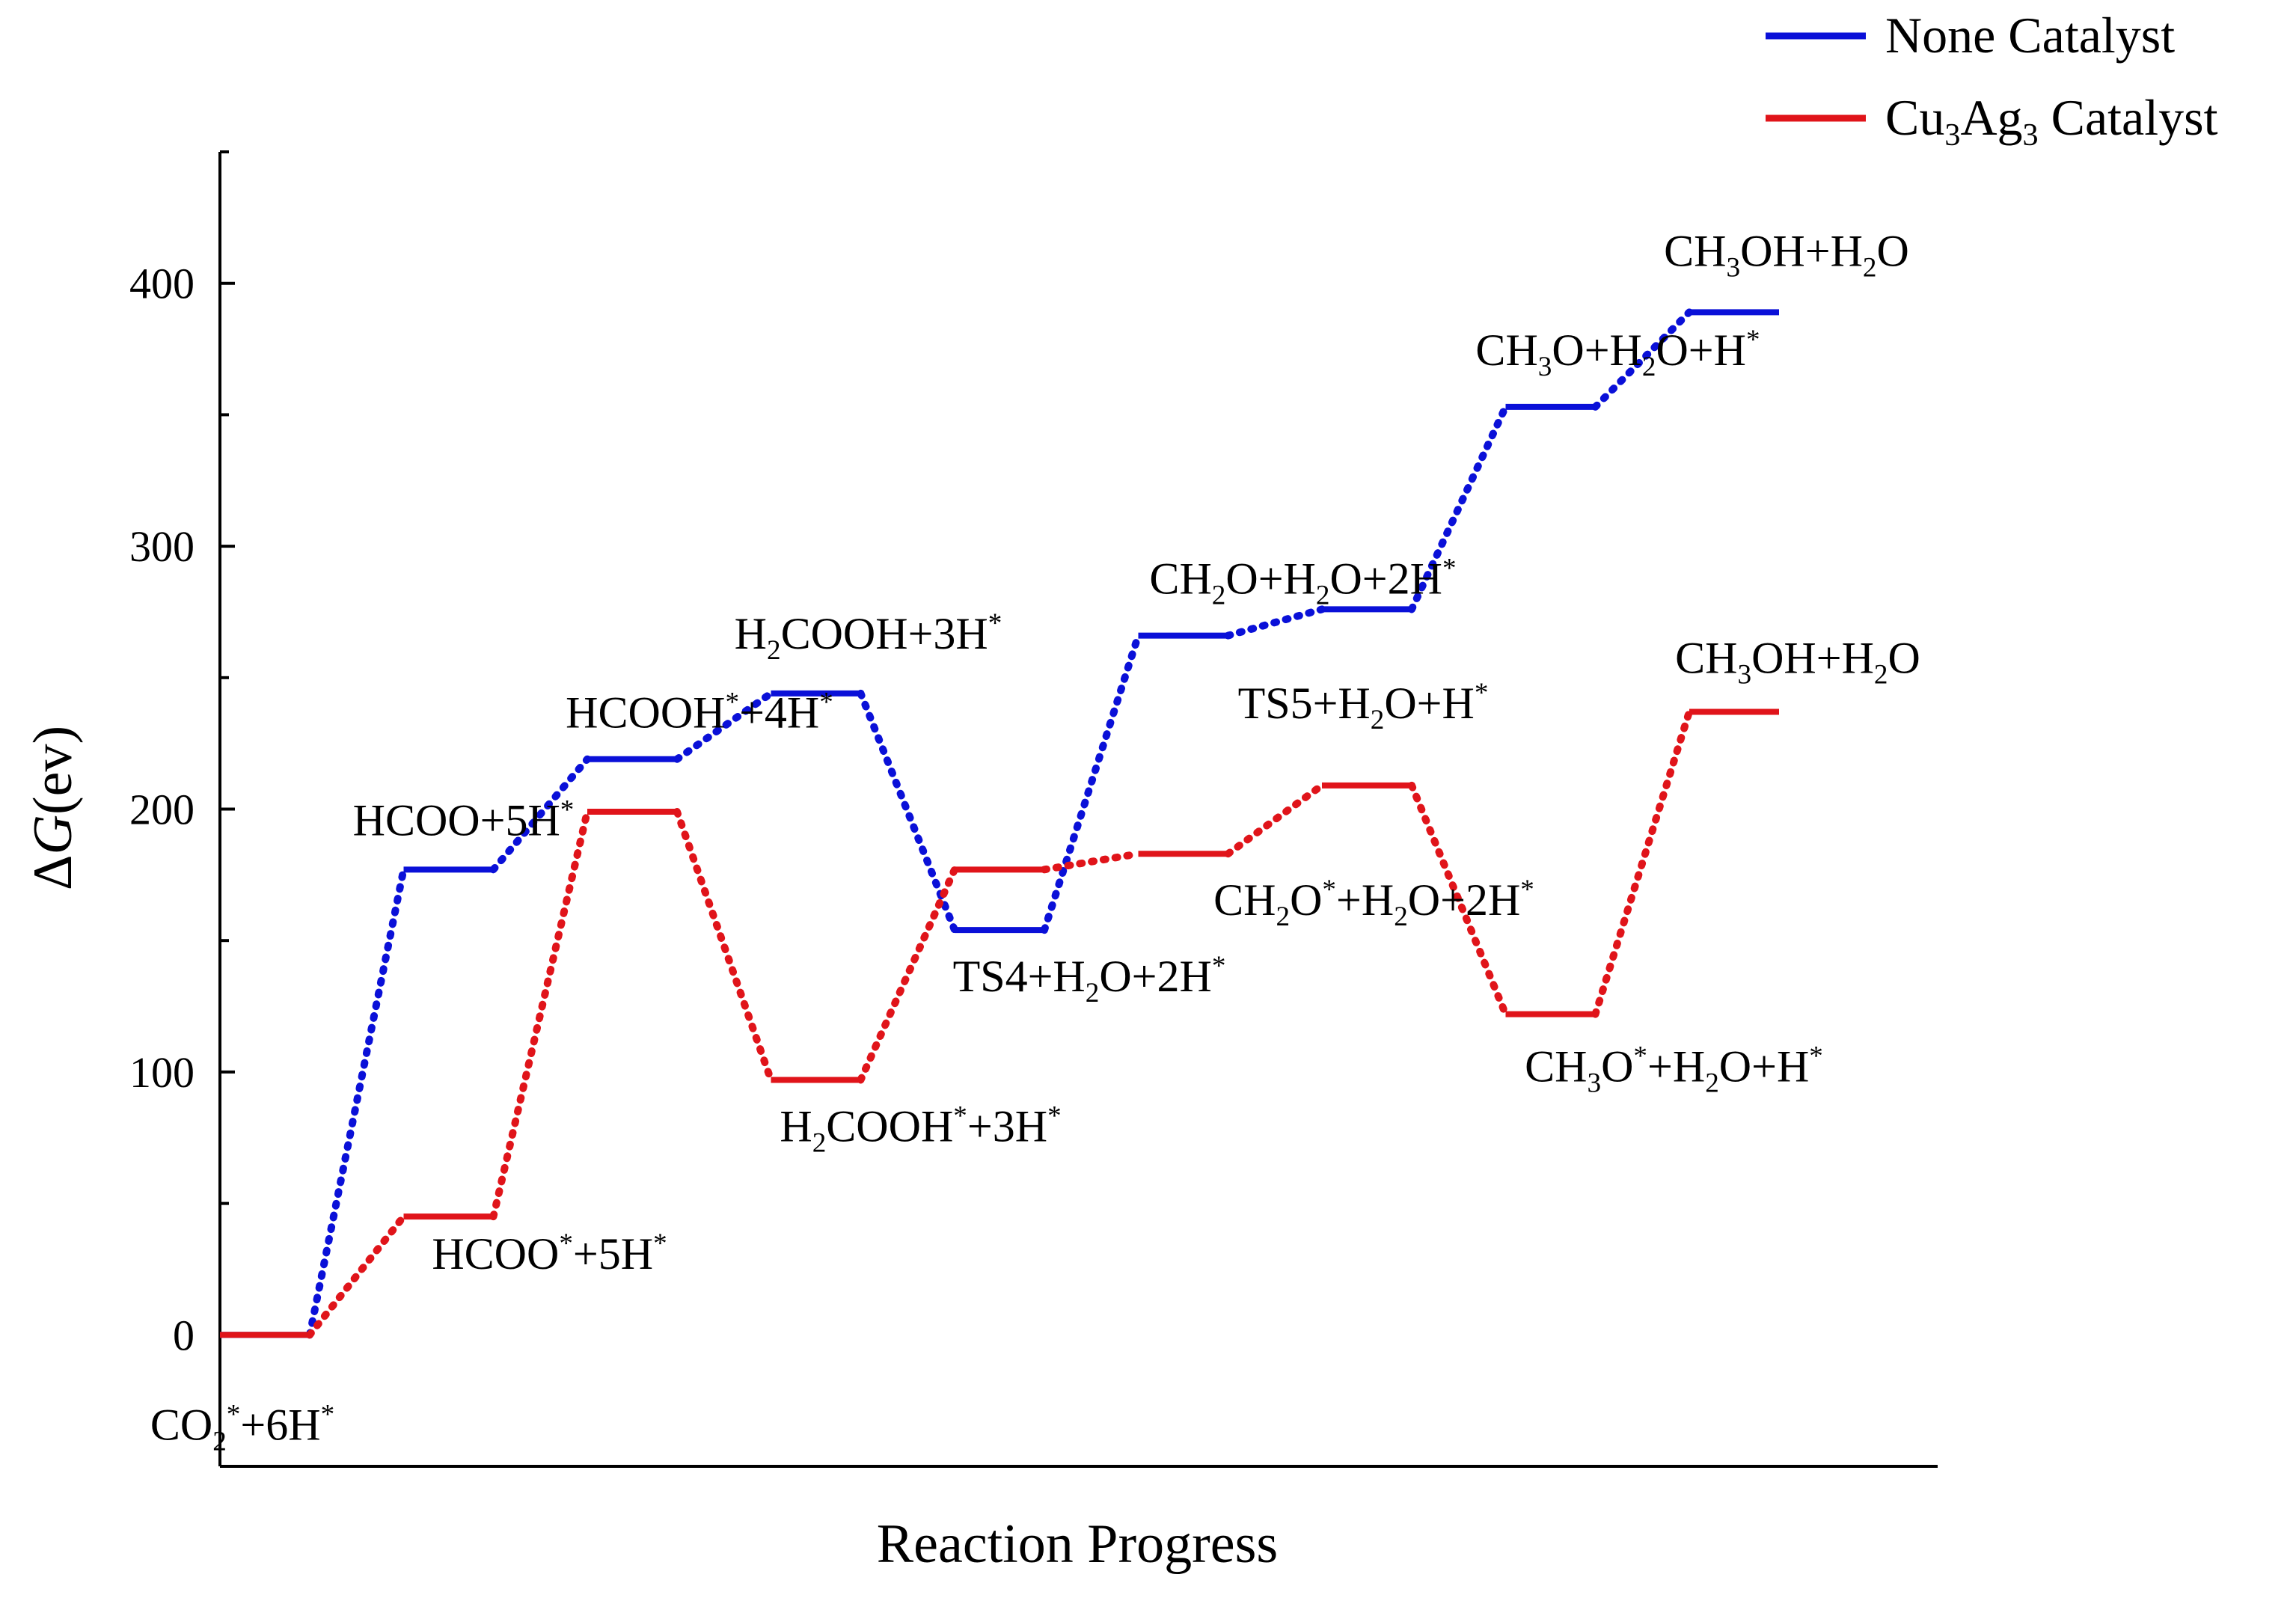 The height and width of the screenshot is (1598, 2296). Describe the element at coordinates (1089, 979) in the screenshot. I see `step-label: TS4+H2O+2H*` at that location.